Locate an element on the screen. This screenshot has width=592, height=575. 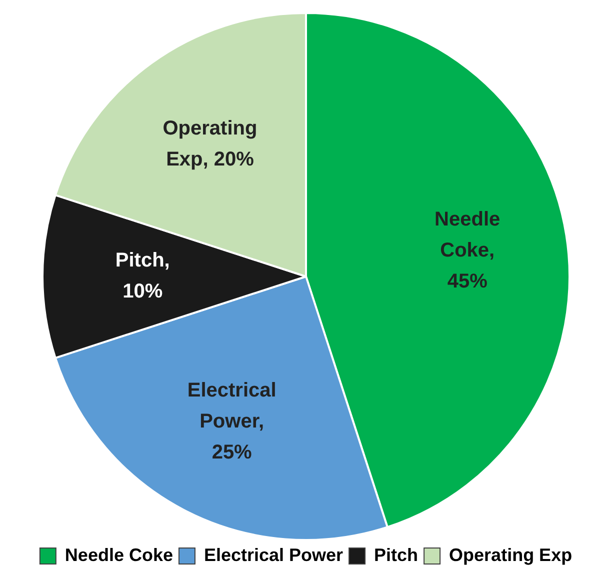
data-label: Pitch, 10% is located at coordinates (142, 276).